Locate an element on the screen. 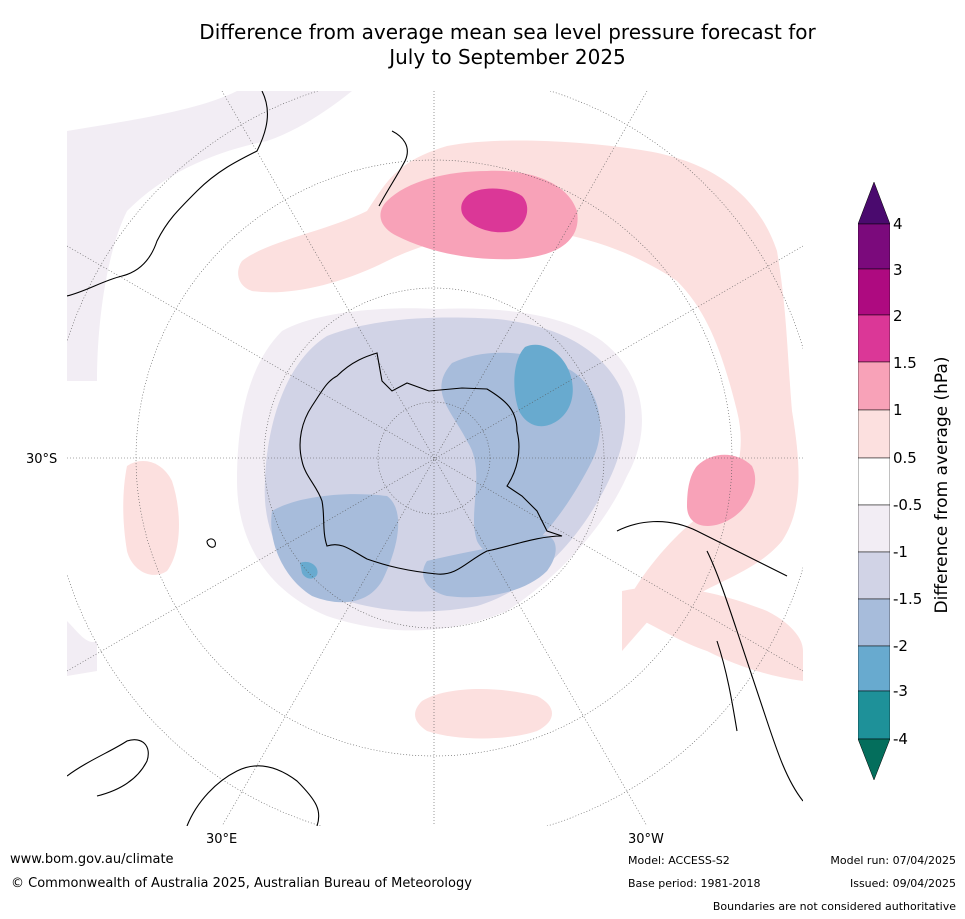  africa-coastline is located at coordinates (193, 782).